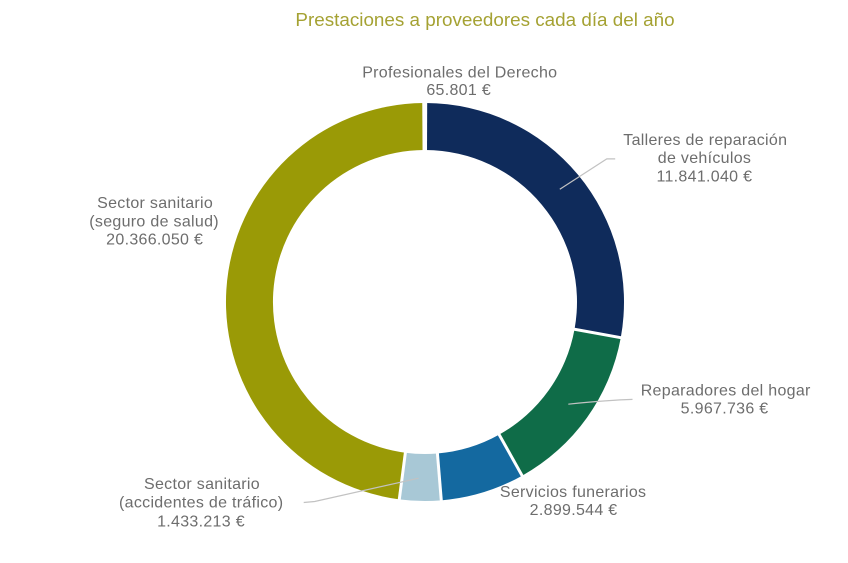  Describe the element at coordinates (573, 492) in the screenshot. I see `svg-text: Servicios funerarios` at that location.